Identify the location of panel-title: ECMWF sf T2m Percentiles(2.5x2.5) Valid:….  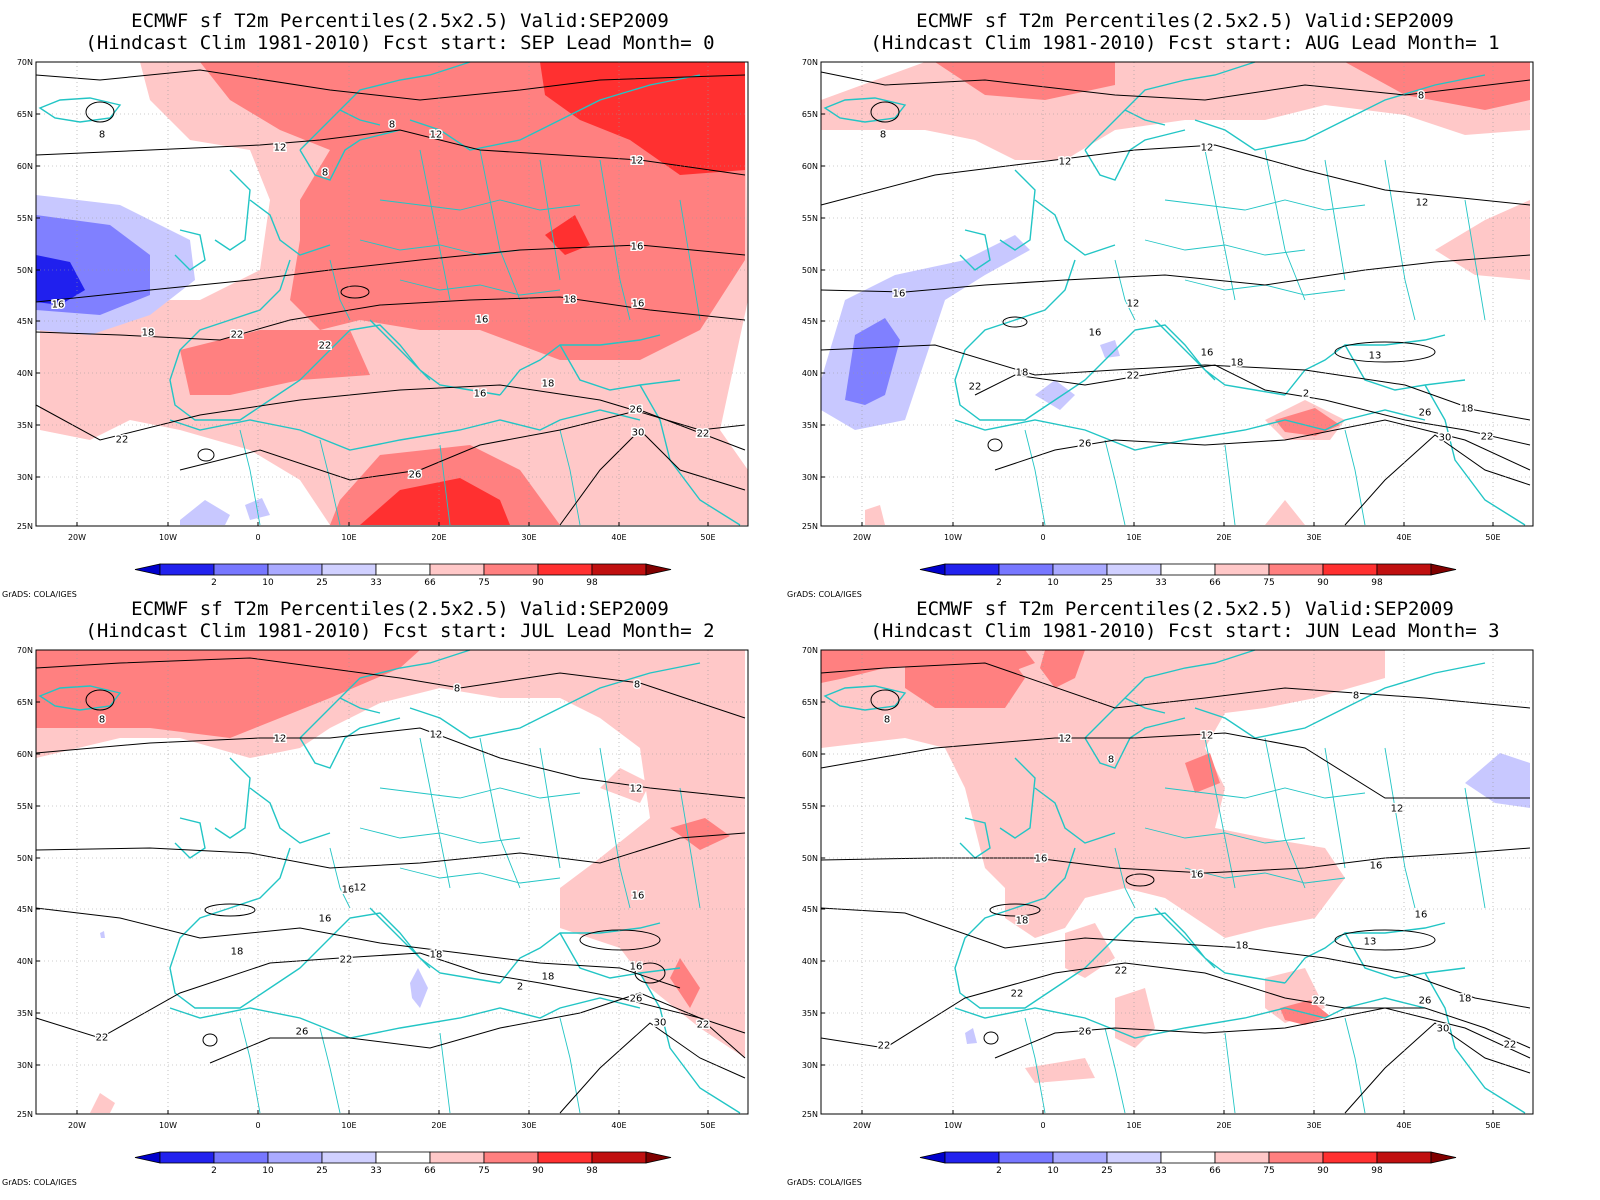
(1185, 609).